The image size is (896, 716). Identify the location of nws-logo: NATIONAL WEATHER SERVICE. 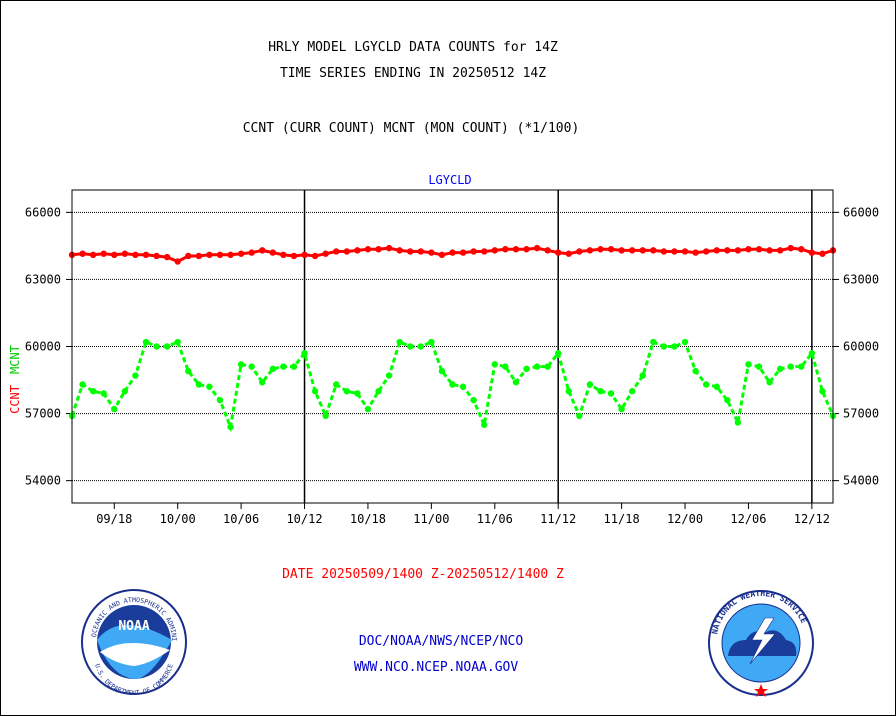
(761, 643).